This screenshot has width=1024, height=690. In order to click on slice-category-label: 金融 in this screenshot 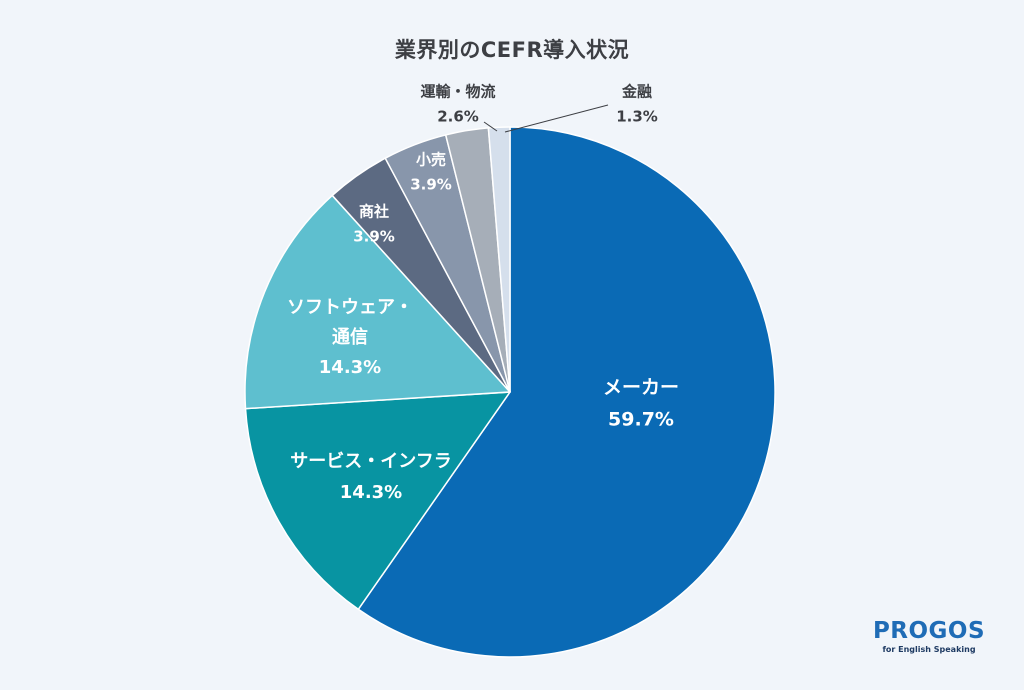, I will do `click(636, 92)`.